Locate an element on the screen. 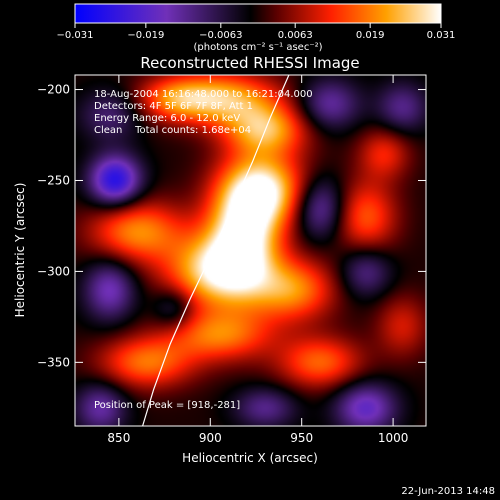  colorbar-tick-label: 0.0063 is located at coordinates (295, 35).